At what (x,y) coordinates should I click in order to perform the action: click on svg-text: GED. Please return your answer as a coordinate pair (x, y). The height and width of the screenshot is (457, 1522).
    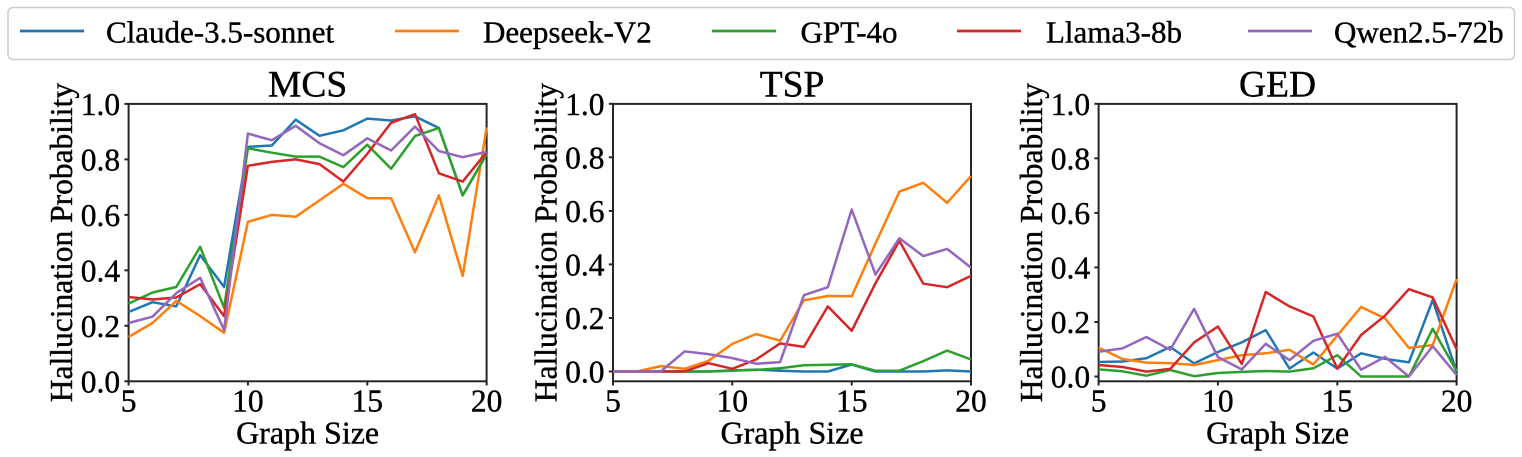
    Looking at the image, I should click on (1277, 85).